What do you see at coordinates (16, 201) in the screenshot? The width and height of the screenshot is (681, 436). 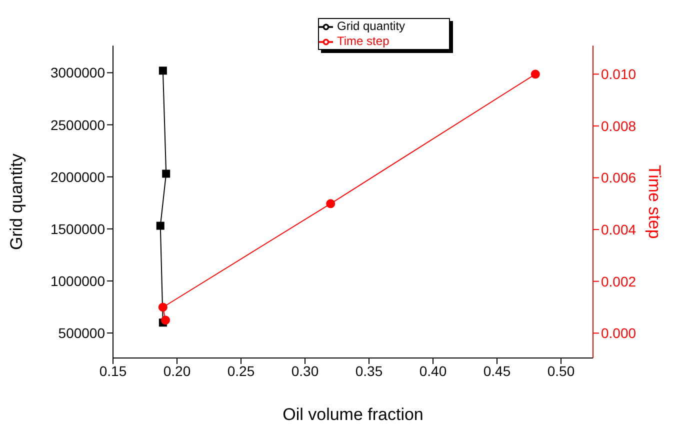 I see `y-axis-title: Grid quantity` at bounding box center [16, 201].